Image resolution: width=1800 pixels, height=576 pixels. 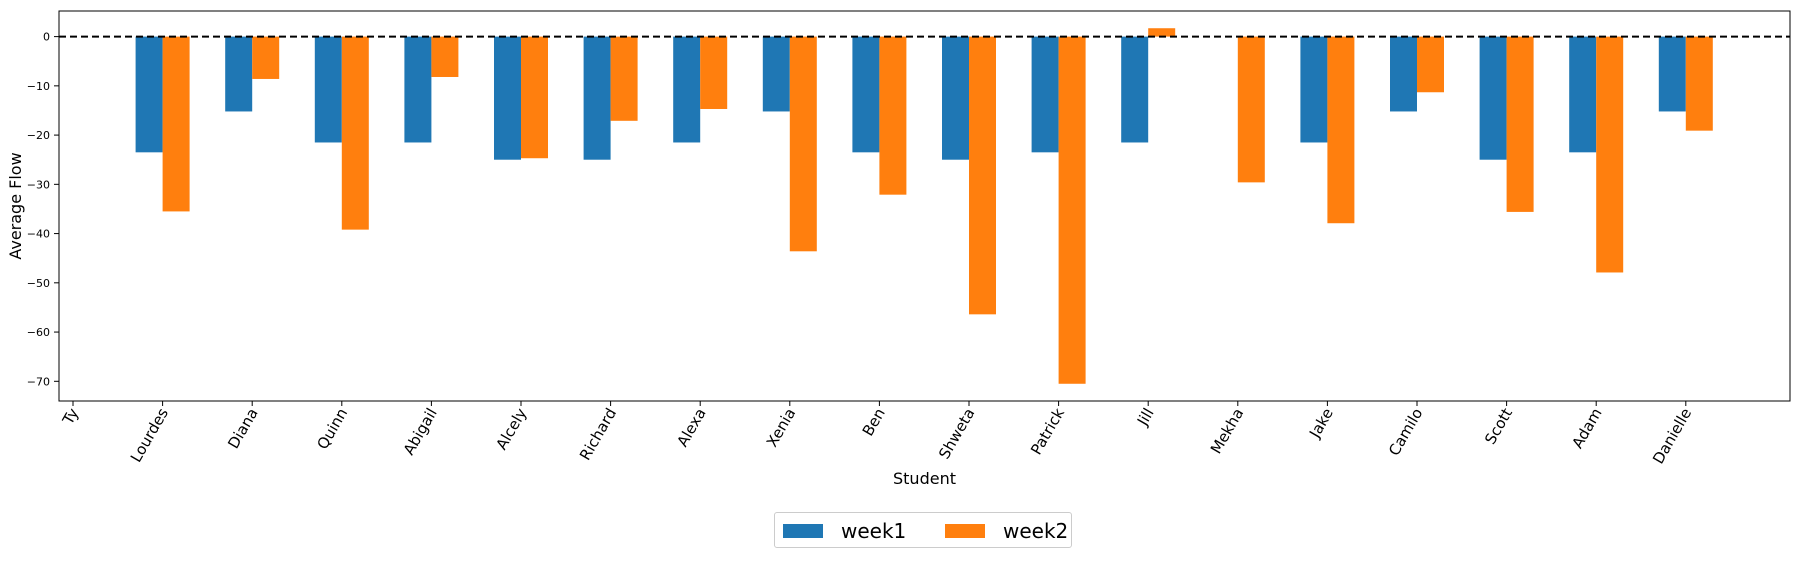 What do you see at coordinates (149, 94) in the screenshot?
I see `bar-week1-lourdes` at bounding box center [149, 94].